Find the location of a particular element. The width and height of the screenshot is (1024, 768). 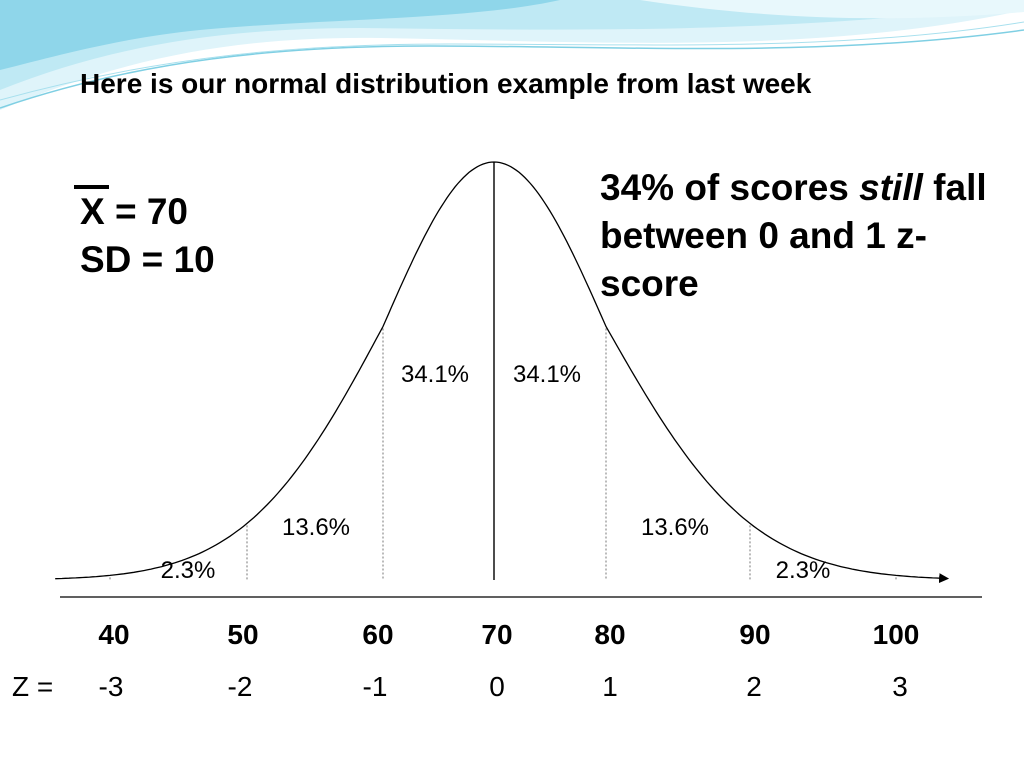

z-tick-label: -2 is located at coordinates (240, 686).